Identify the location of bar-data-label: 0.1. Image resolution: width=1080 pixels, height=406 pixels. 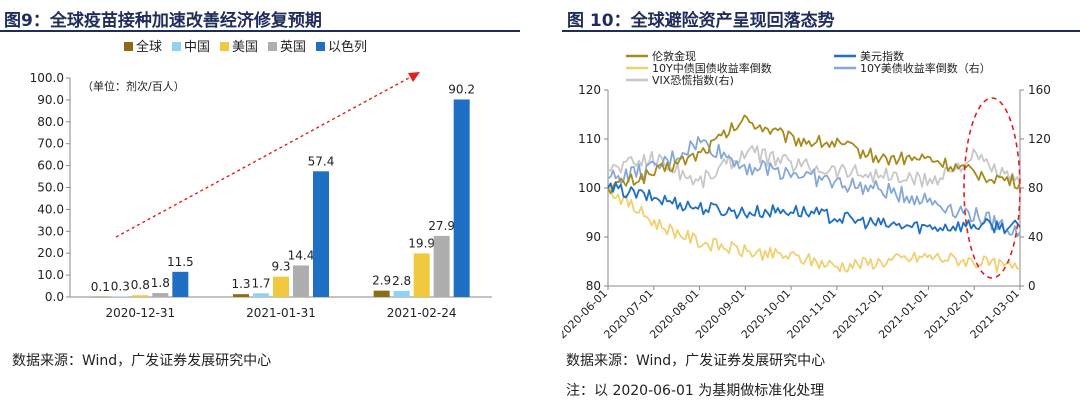
(100, 287).